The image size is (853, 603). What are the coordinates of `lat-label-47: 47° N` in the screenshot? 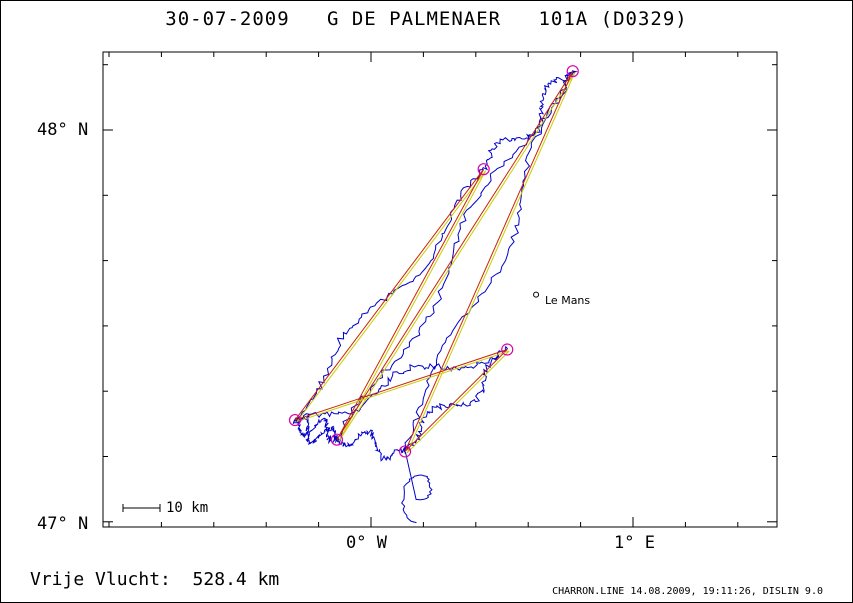 It's located at (63, 524).